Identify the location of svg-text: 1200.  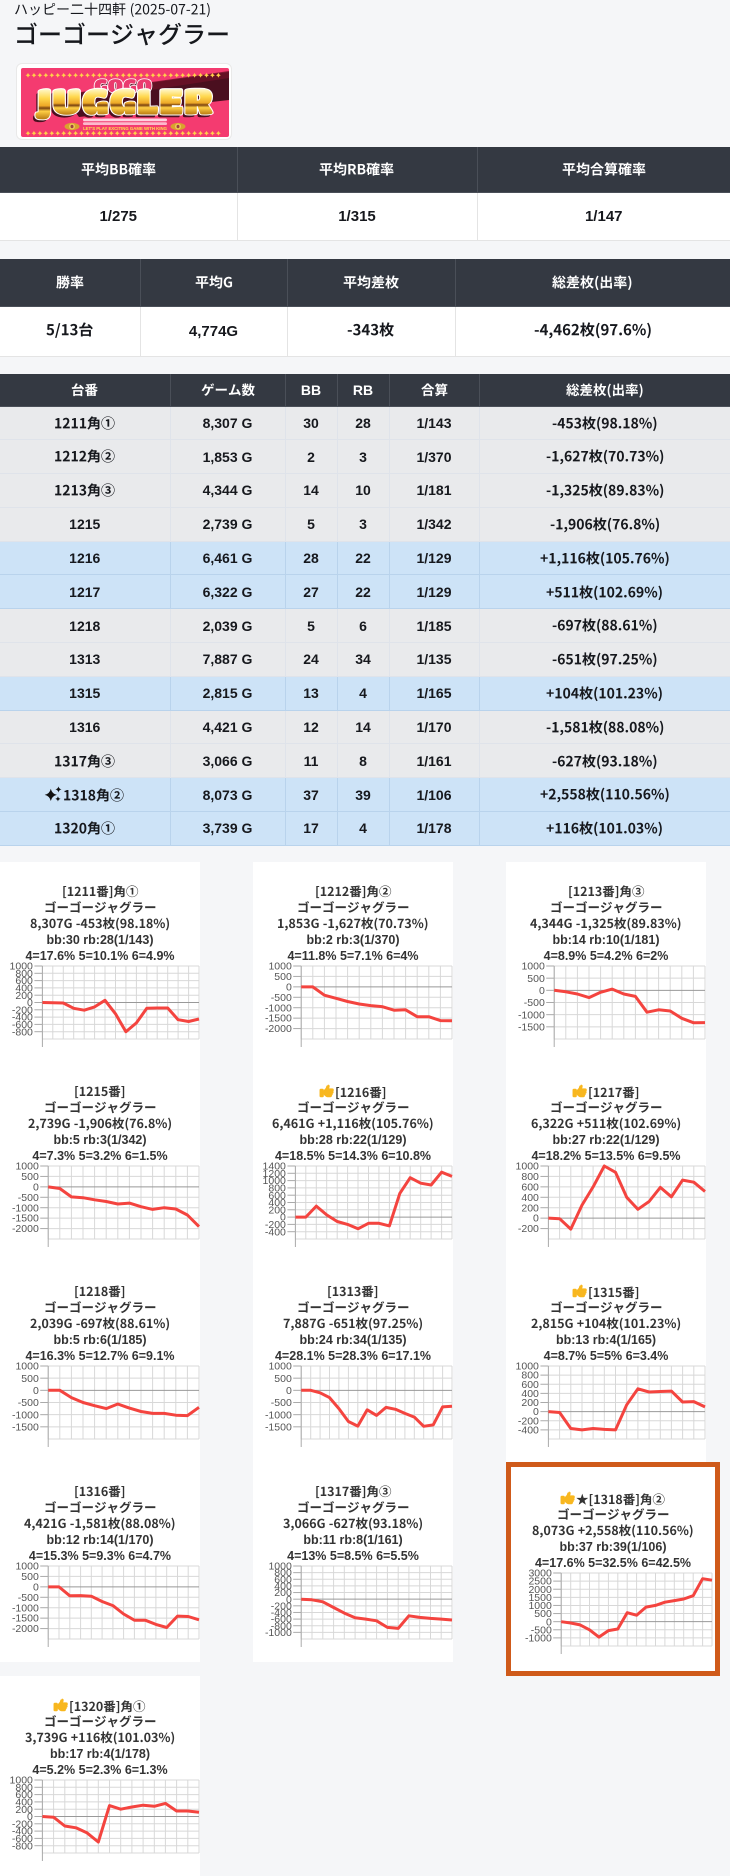
(275, 1174).